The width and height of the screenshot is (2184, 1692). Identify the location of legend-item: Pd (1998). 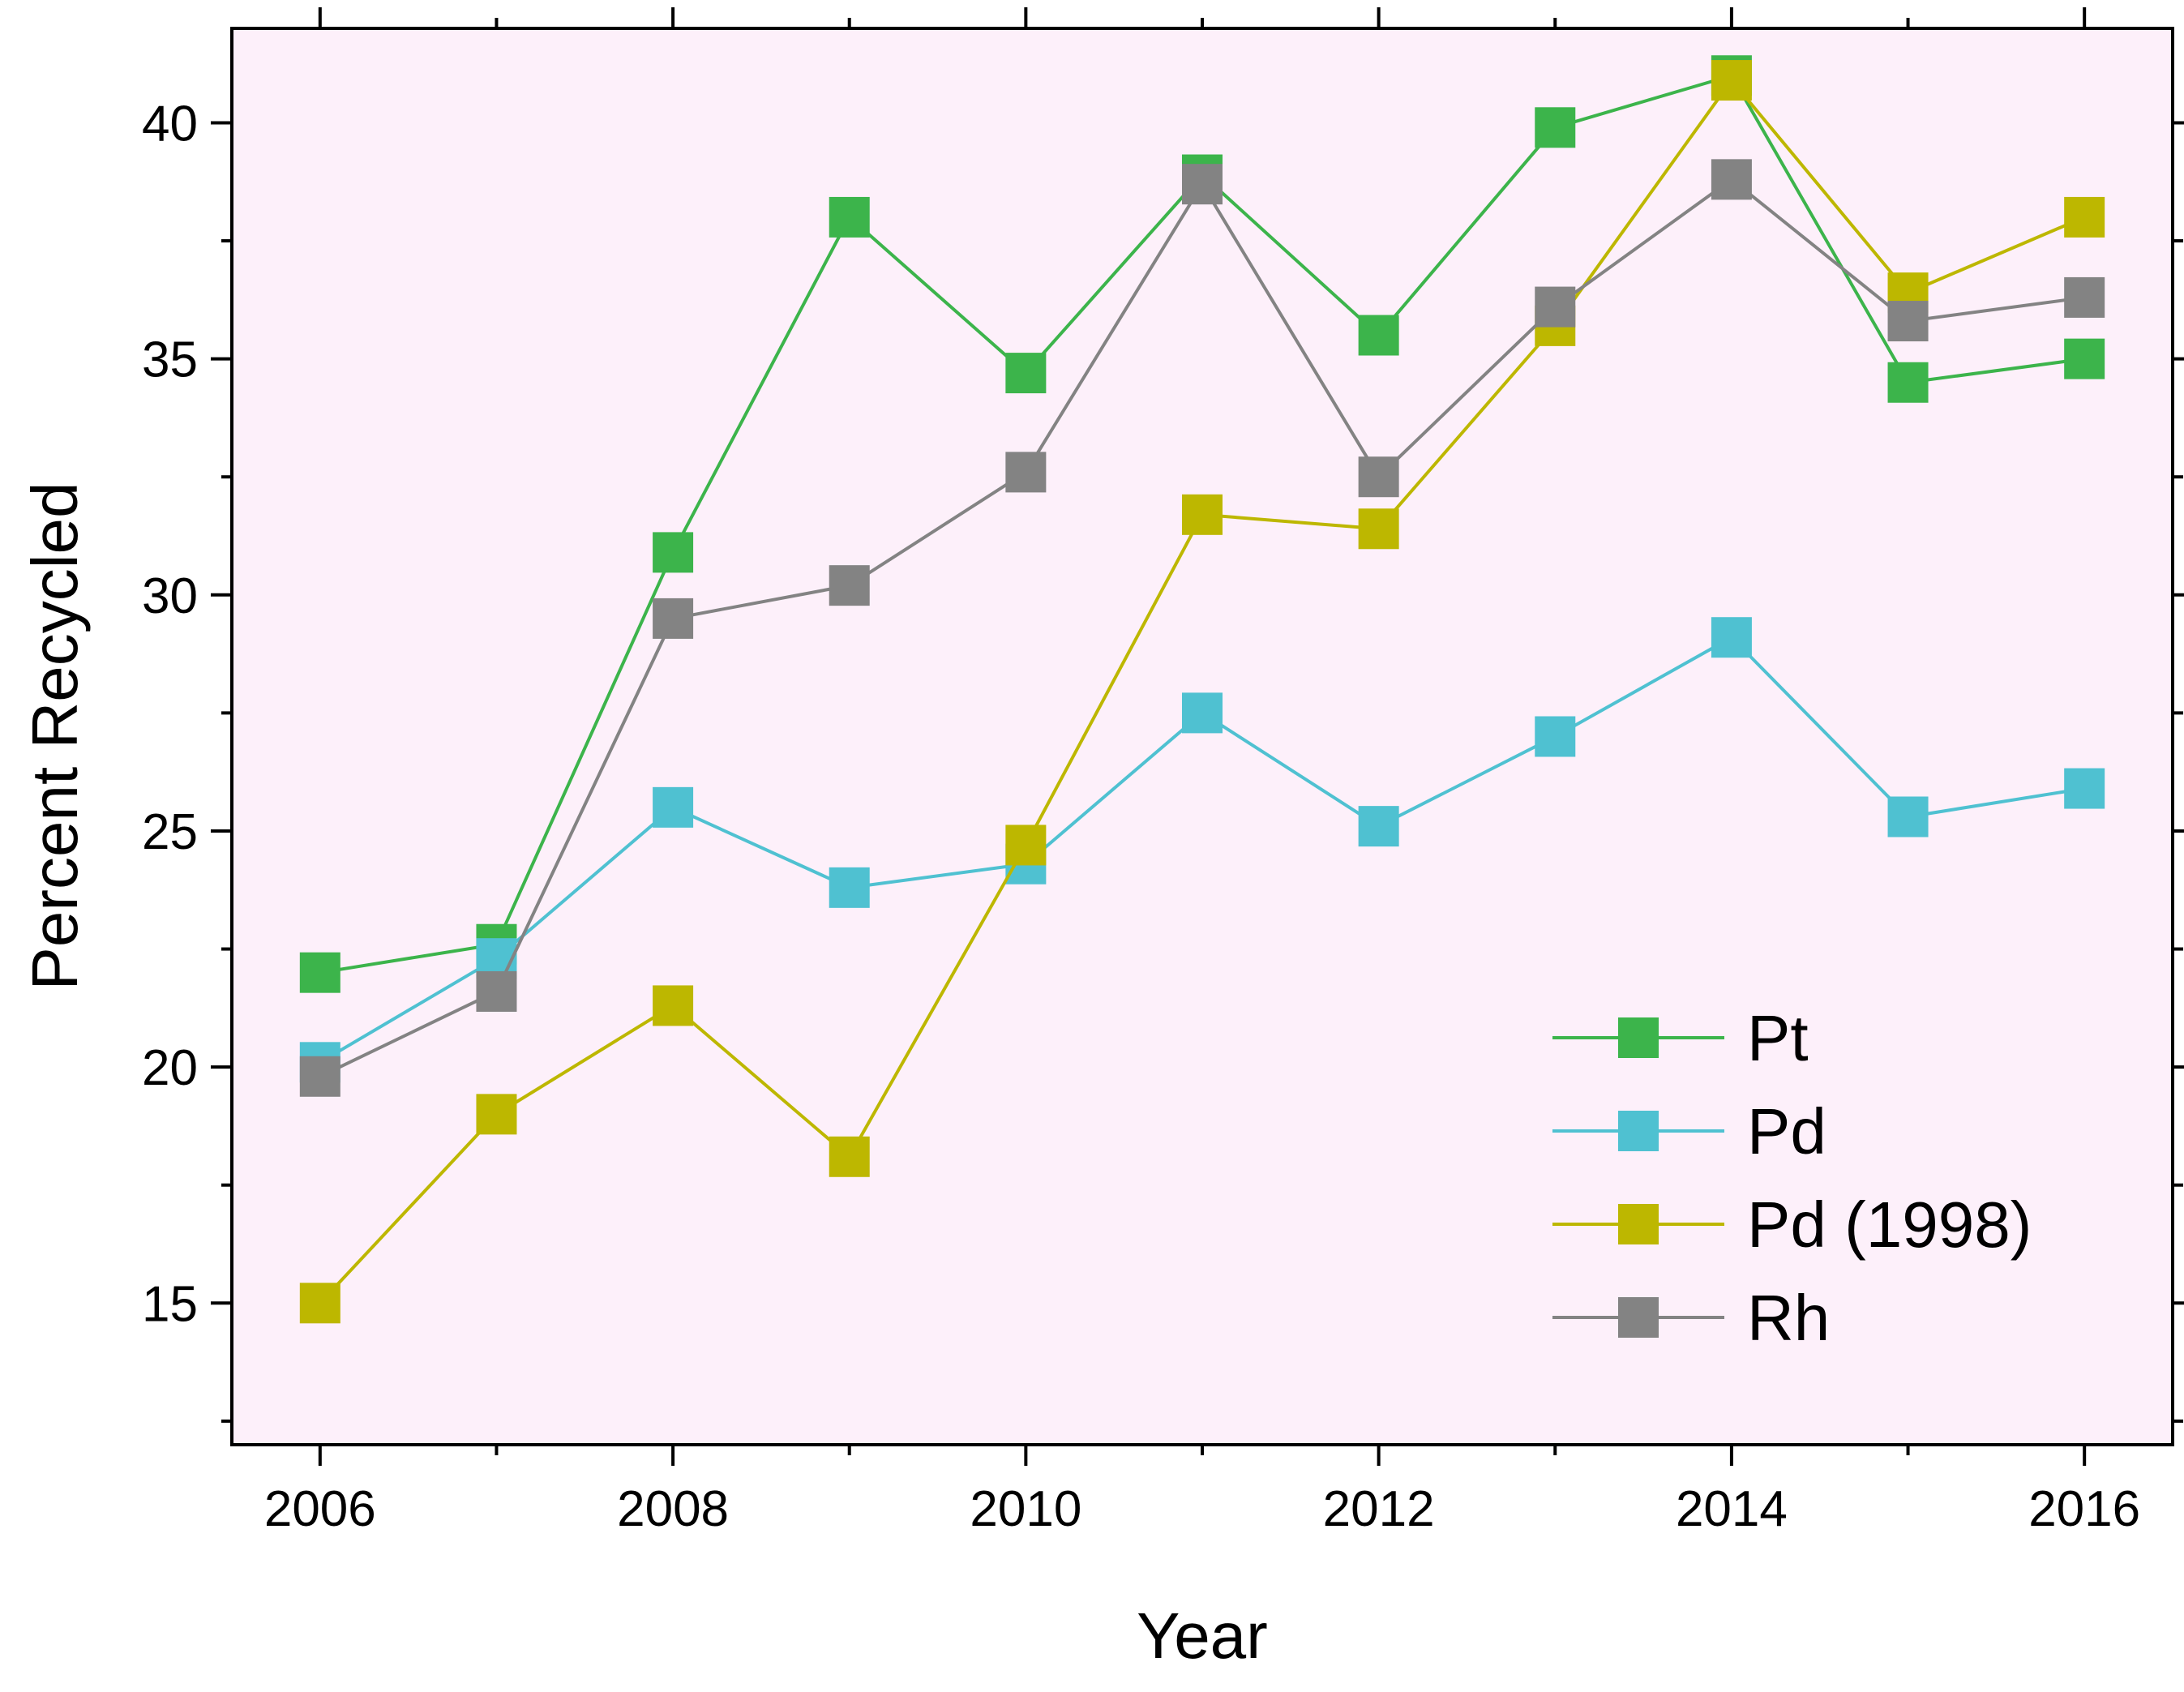
(1792, 1225).